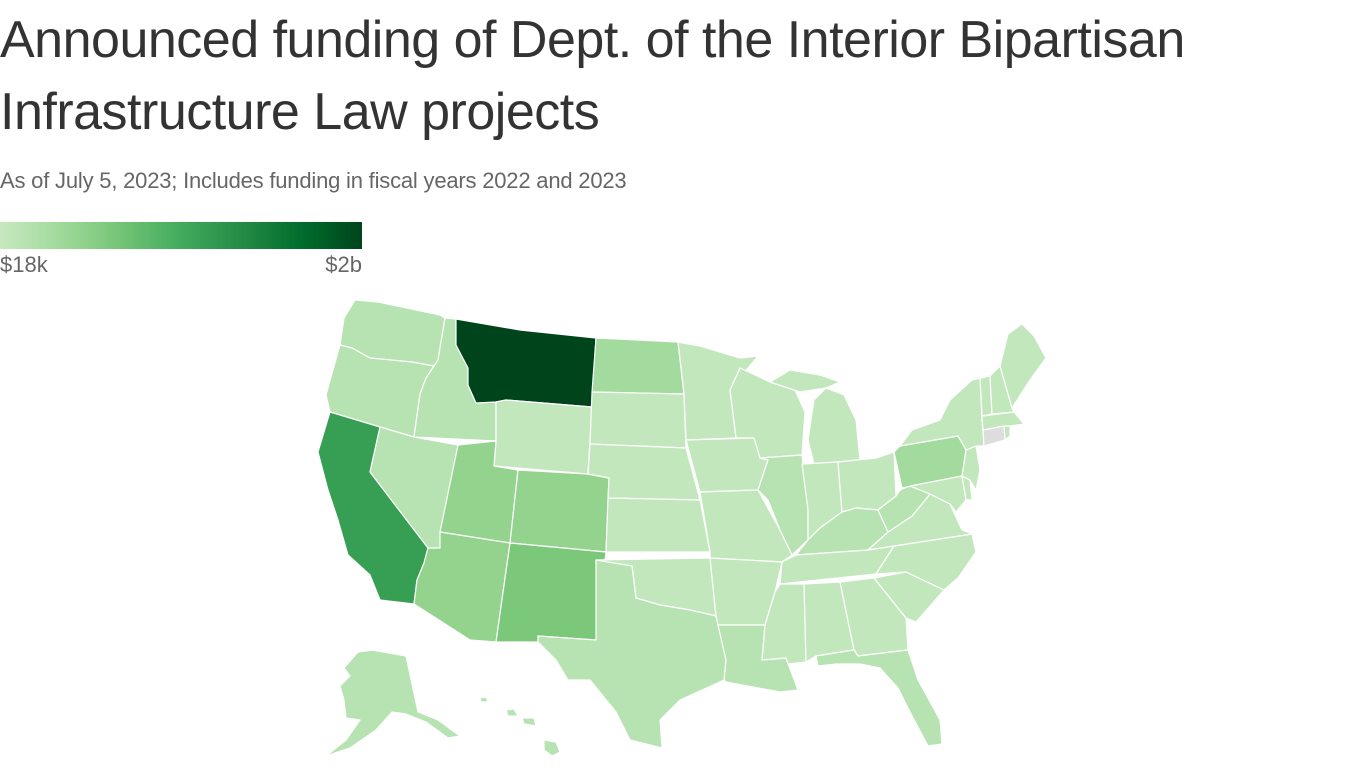  Describe the element at coordinates (1007, 433) in the screenshot. I see `state-rhode-island` at that location.